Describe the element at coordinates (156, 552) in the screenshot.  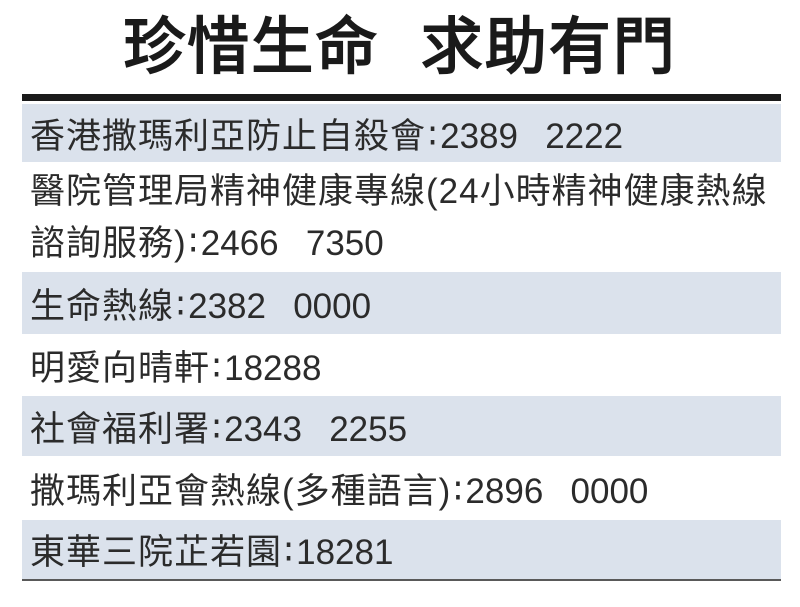
I see `hotline-label: 東華三院芷若園` at that location.